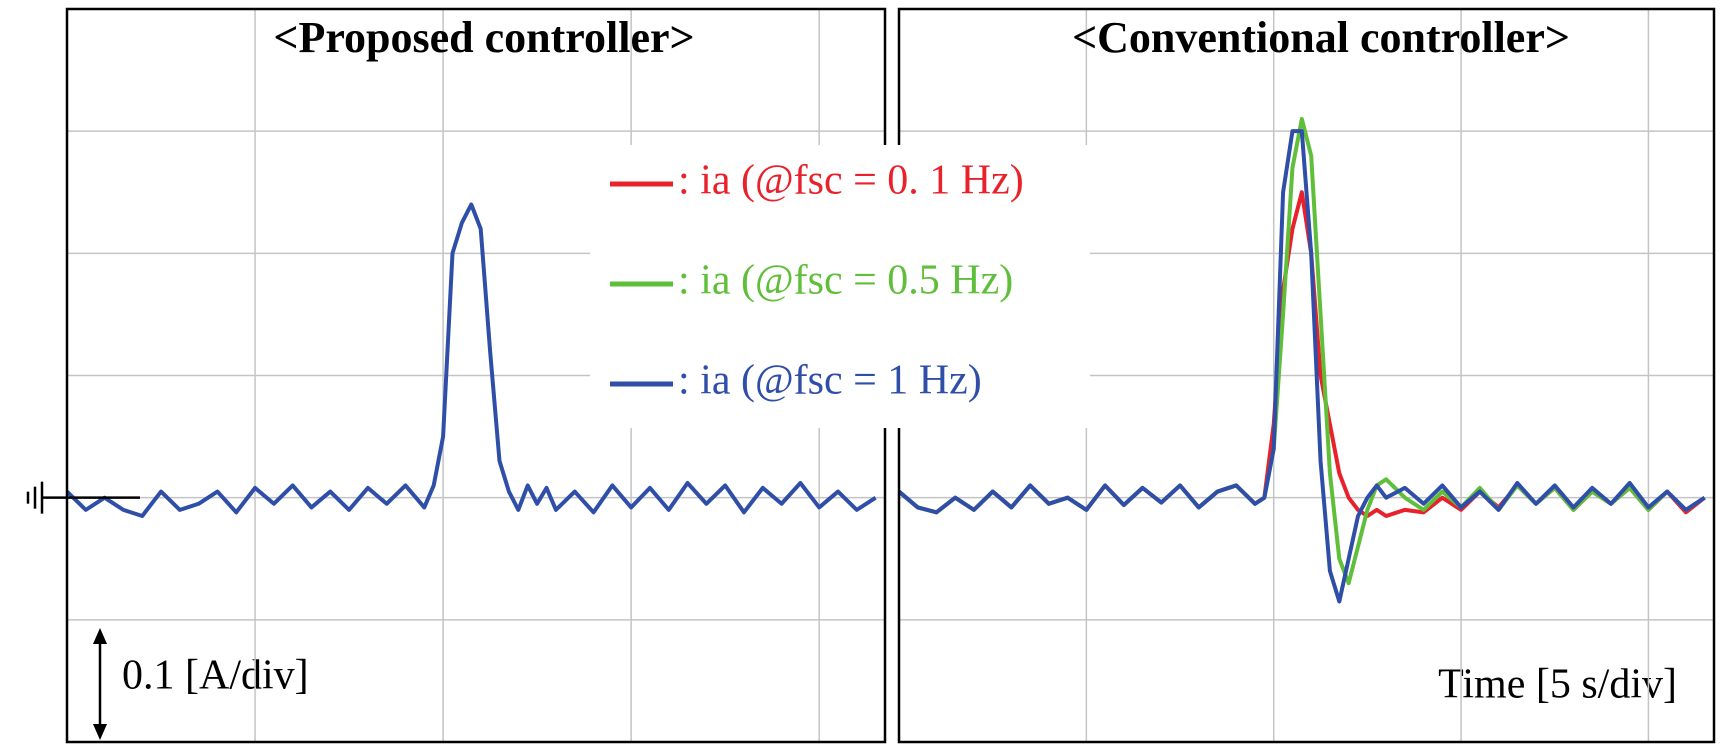 This screenshot has height=748, width=1732. I want to click on legend-box, so click(840, 286).